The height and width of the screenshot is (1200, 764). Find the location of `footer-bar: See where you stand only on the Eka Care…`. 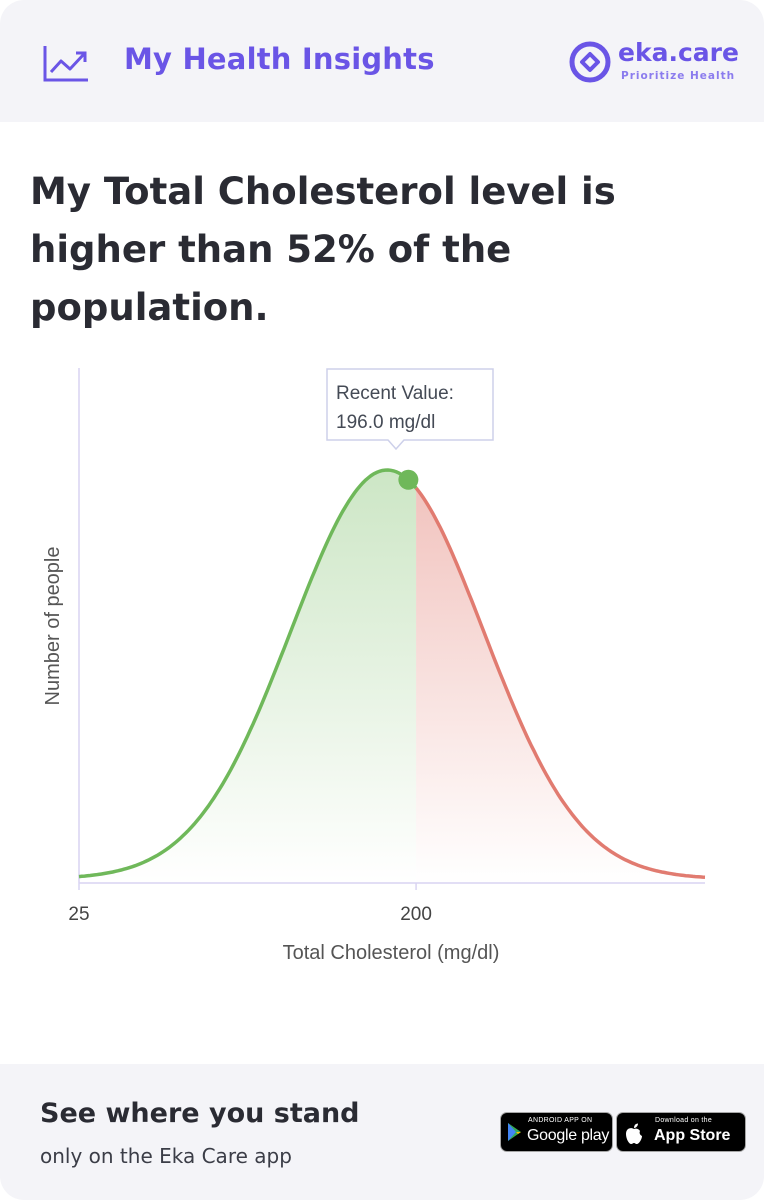

footer-bar: See where you stand only on the Eka Care… is located at coordinates (382, 1132).